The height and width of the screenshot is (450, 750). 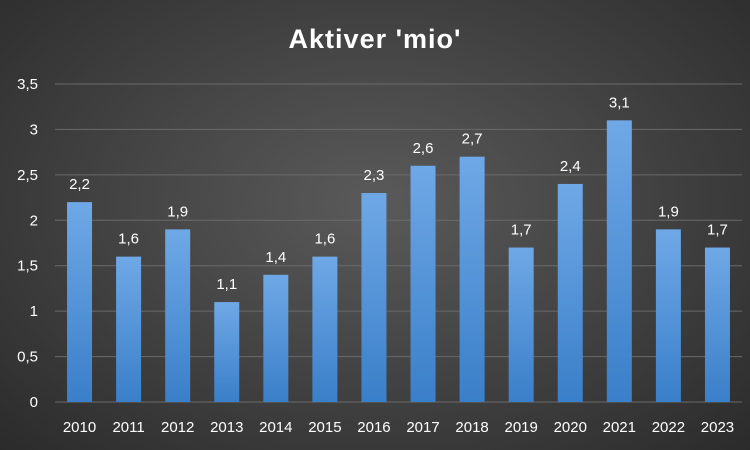 I want to click on data-label-2013: 1,1, so click(x=226, y=284).